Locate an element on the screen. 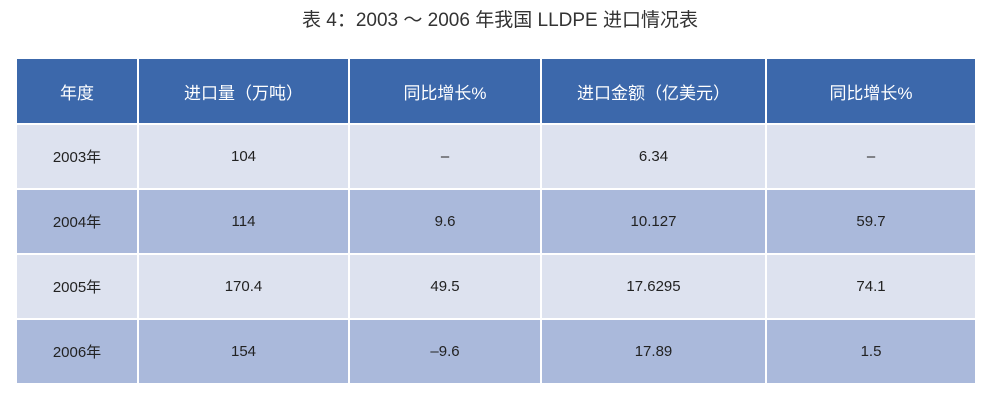 Image resolution: width=1000 pixels, height=410 pixels. header-cell: 年度 is located at coordinates (77, 91).